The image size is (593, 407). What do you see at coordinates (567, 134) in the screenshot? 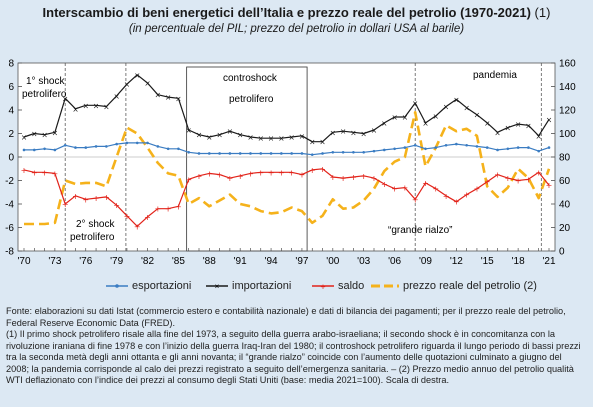
I see `y-right-tick-label: 100` at bounding box center [567, 134].